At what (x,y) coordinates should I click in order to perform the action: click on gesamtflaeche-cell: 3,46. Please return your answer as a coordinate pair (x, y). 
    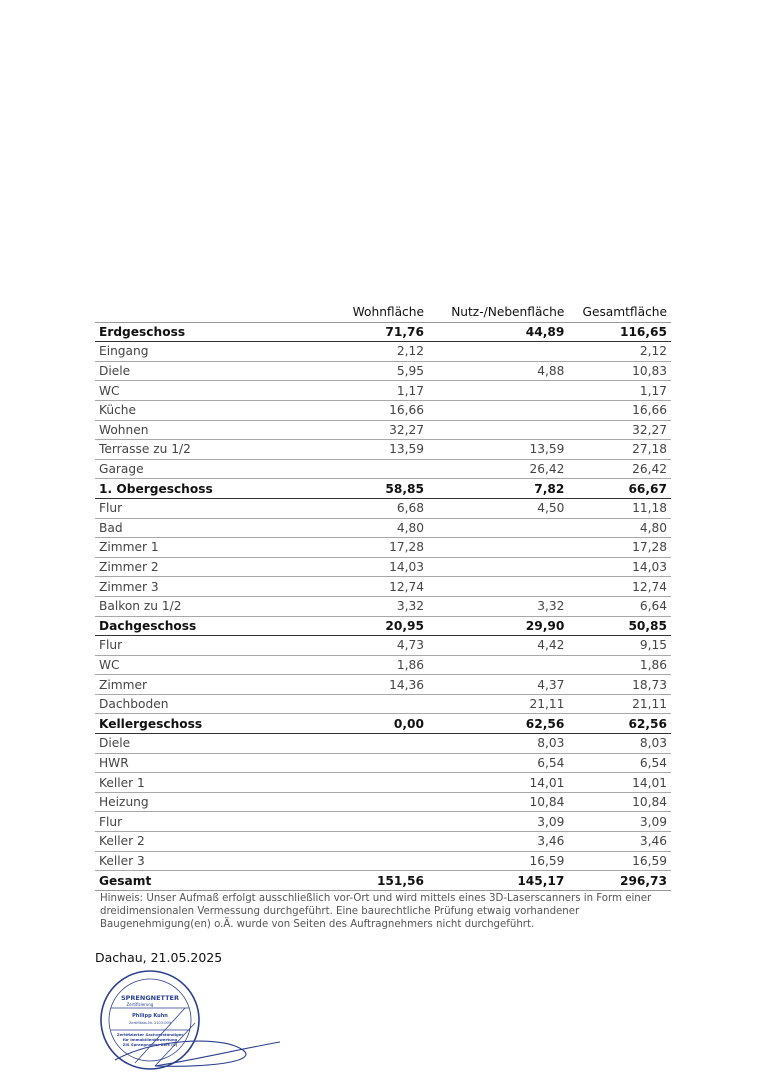
    Looking at the image, I should click on (619, 841).